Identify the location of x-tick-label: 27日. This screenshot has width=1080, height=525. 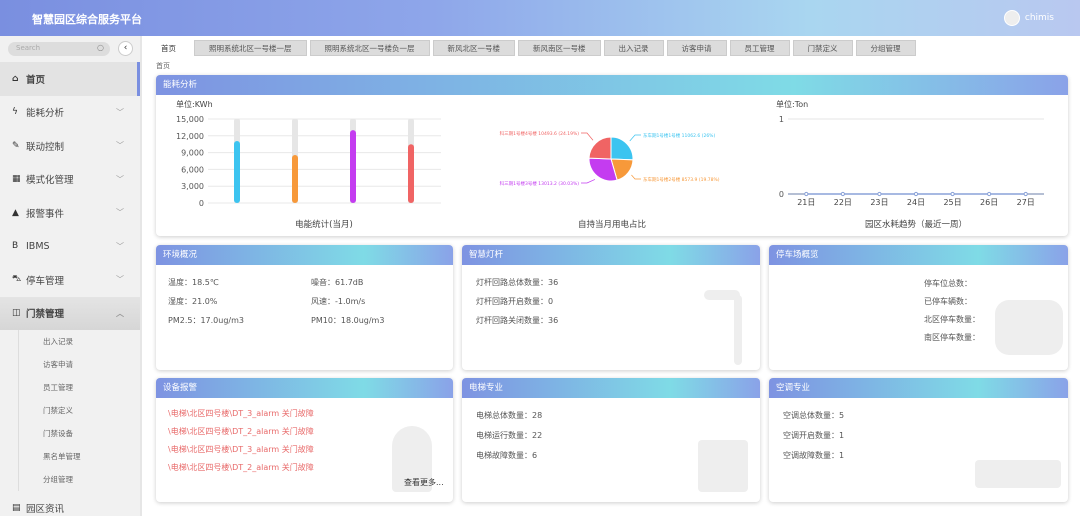
(1026, 202).